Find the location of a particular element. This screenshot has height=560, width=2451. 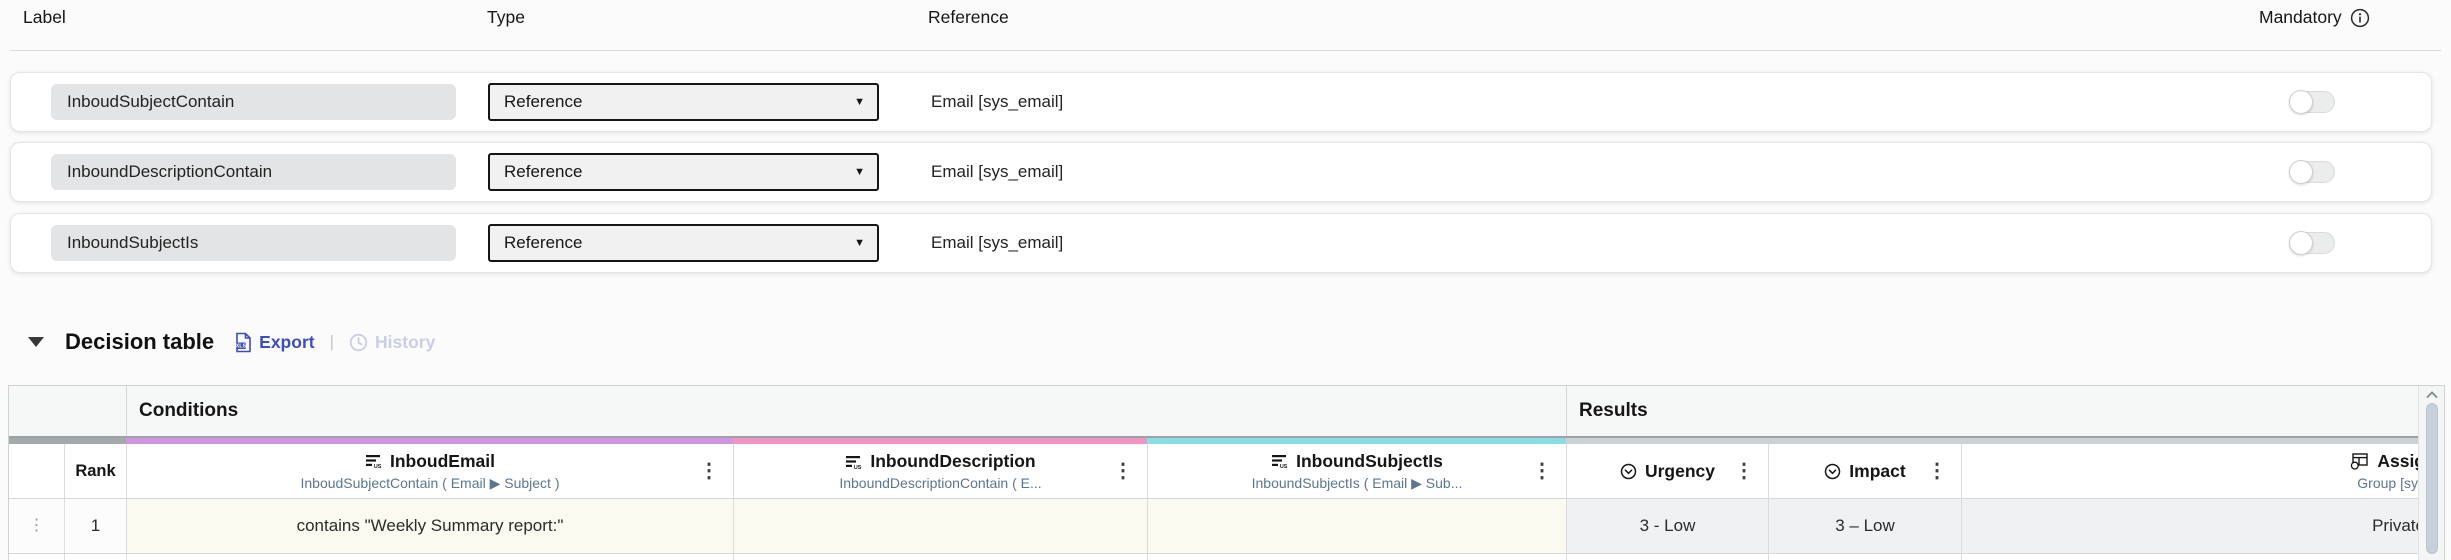

cell-inboud-email is located at coordinates (429, 557).